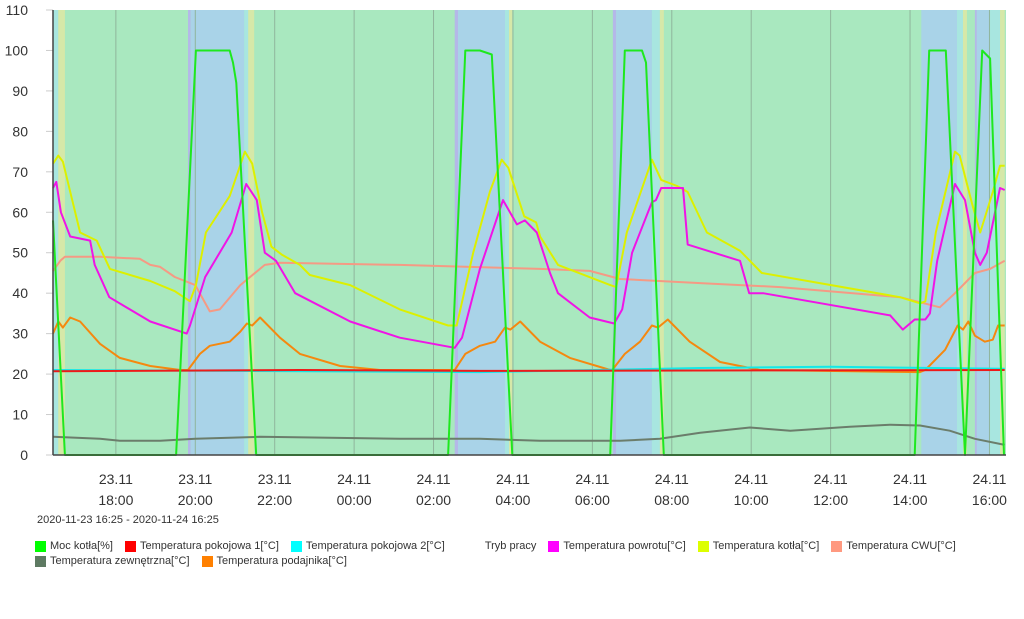 This screenshot has width=1024, height=619. I want to click on legend-item-pokojowa-2: Temperatura pokojowa 2[°C], so click(367, 546).